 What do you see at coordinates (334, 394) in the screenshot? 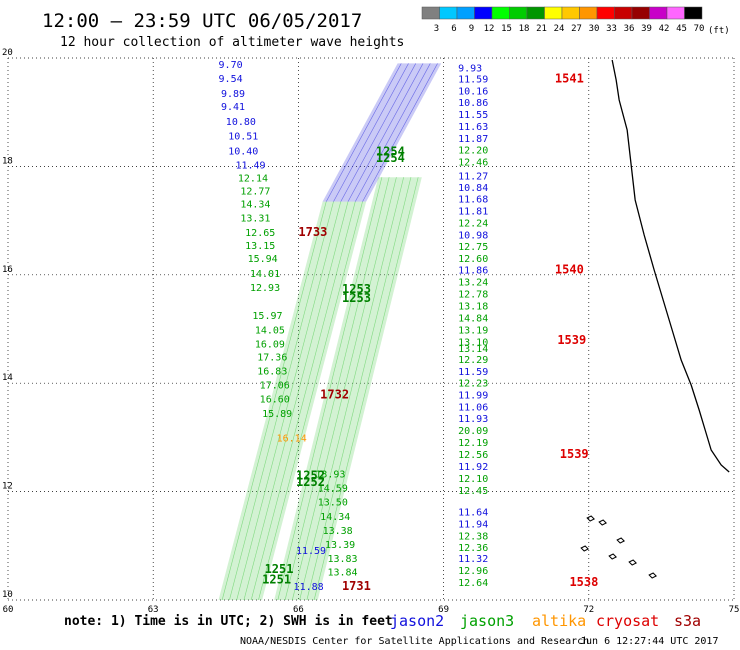
I see `pass-time-label: 1732` at bounding box center [334, 394].